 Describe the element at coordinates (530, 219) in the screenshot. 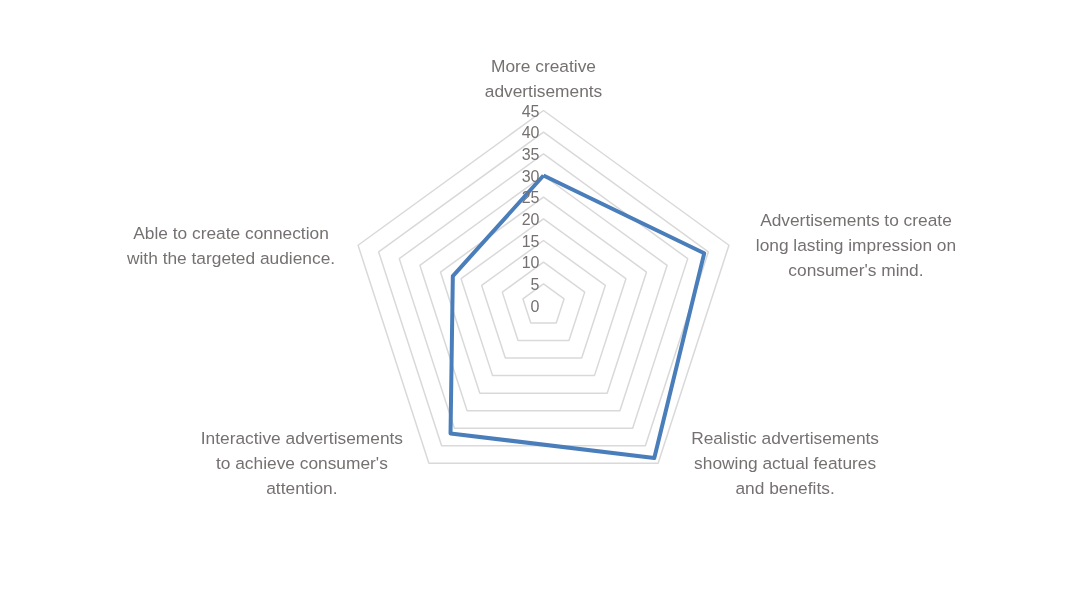

I see `y-tick-label: 20` at that location.